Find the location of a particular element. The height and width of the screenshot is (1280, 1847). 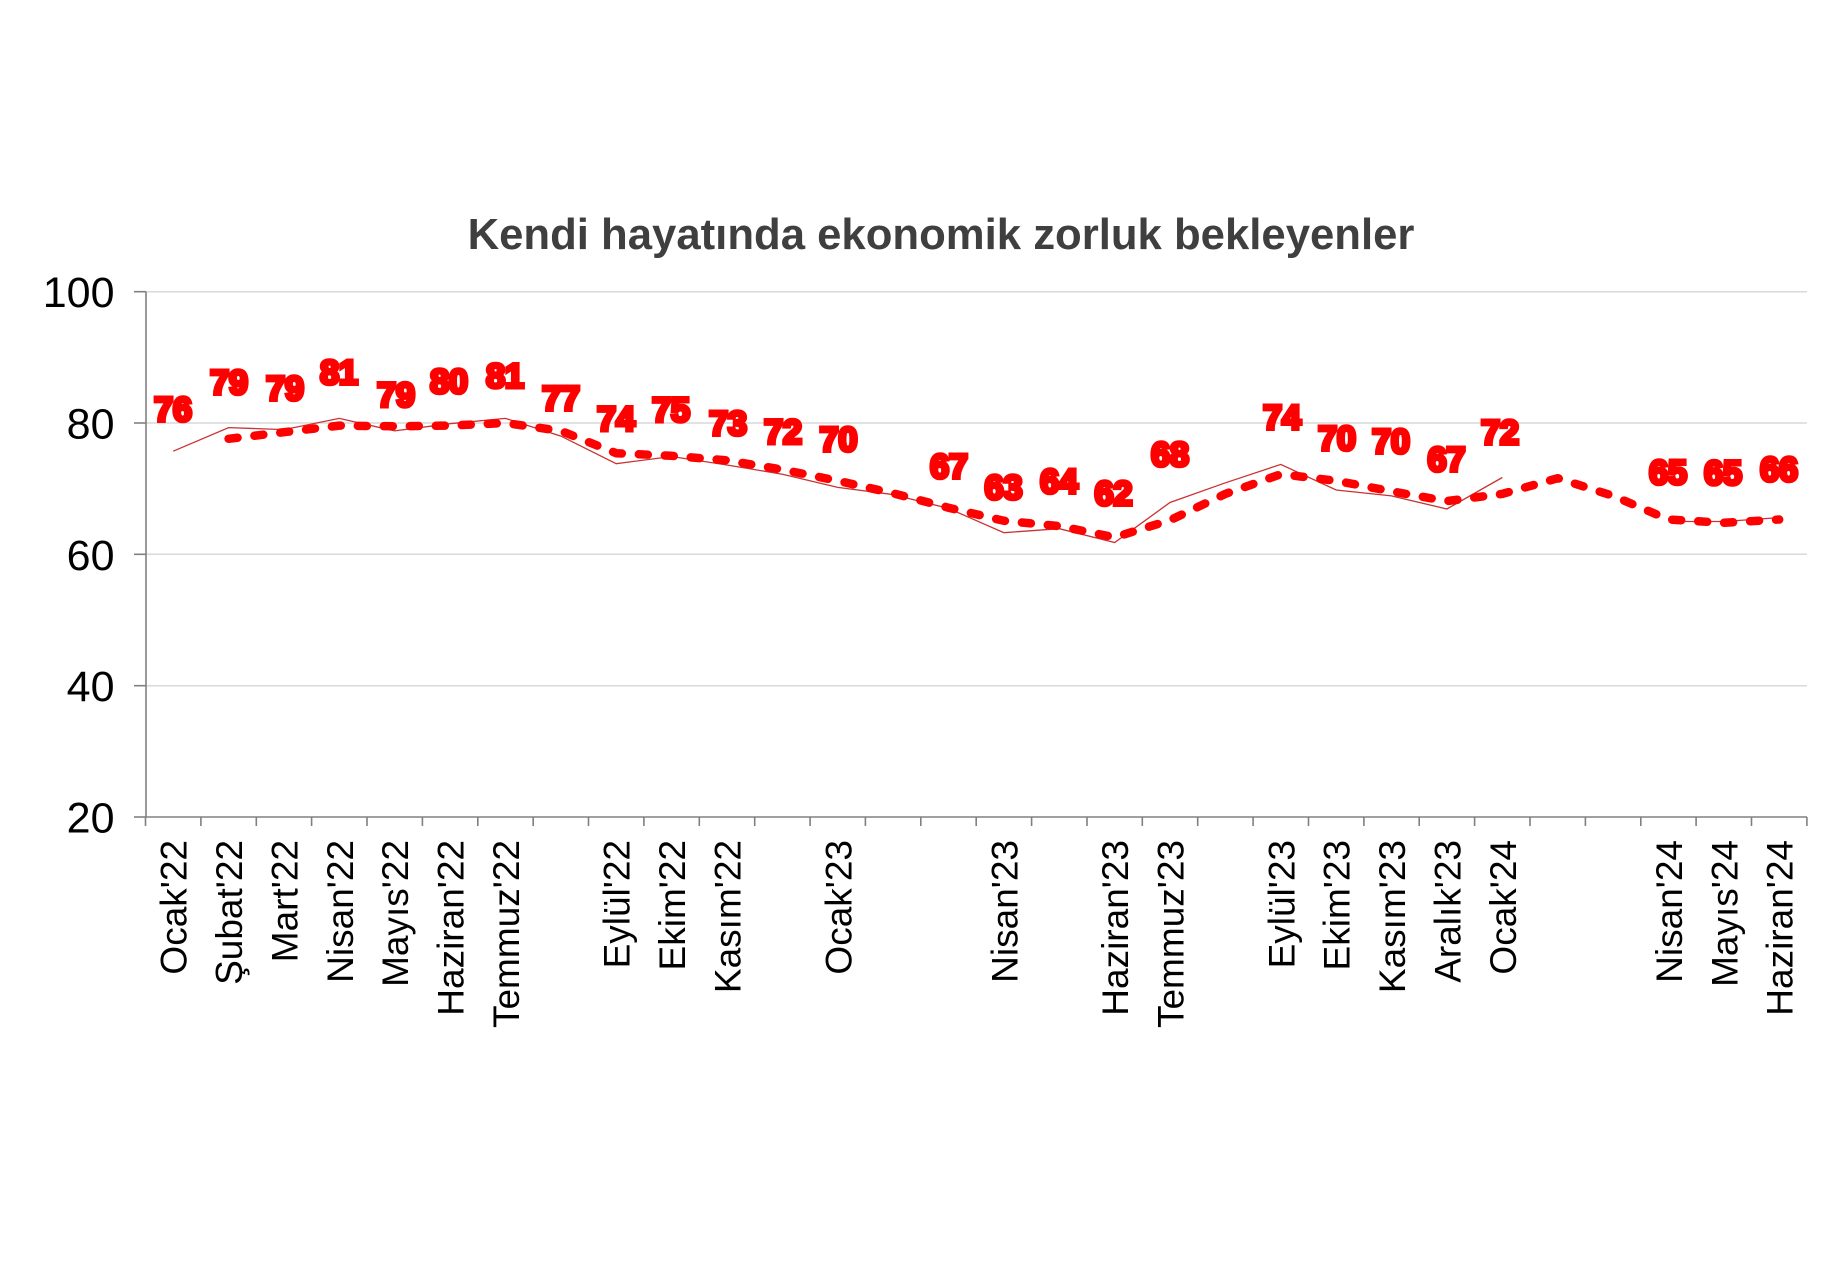

svg-text: Eylül'22 is located at coordinates (617, 904).